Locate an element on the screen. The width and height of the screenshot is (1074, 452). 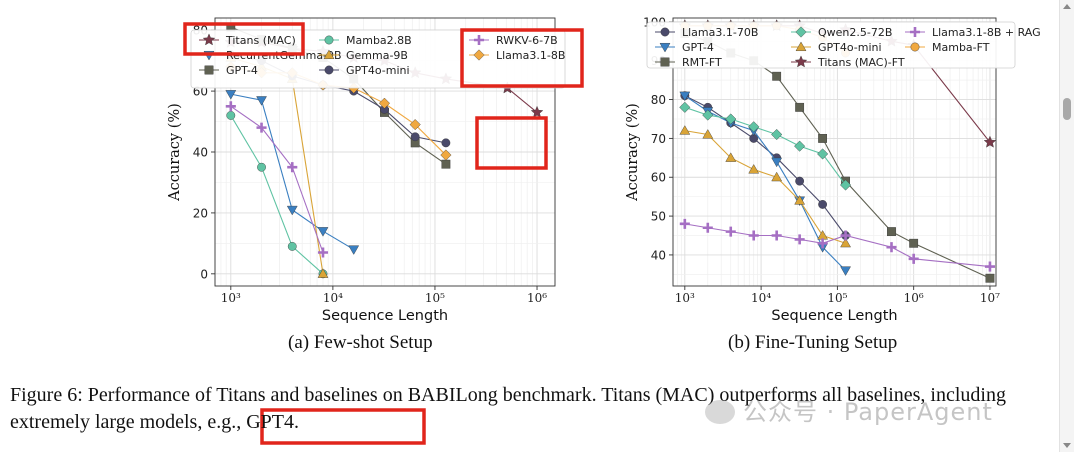
scrollbar-thumb is located at coordinates (1067, 109).